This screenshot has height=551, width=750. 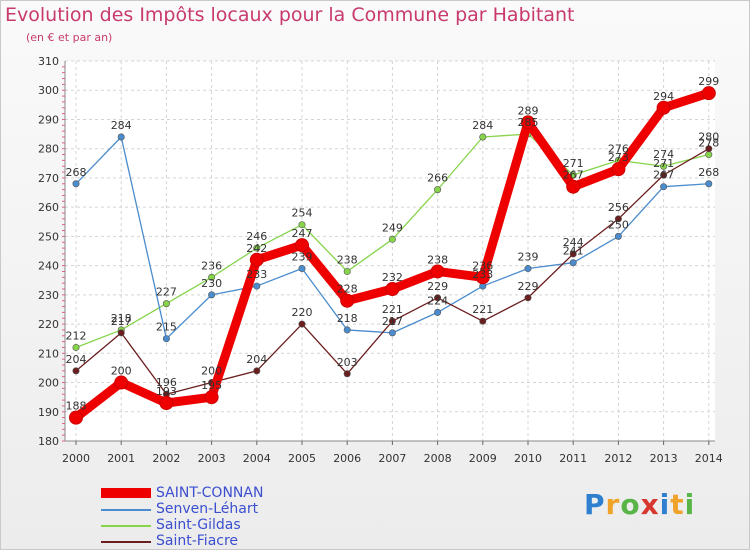 What do you see at coordinates (573, 458) in the screenshot?
I see `x-tick-label: 2011` at bounding box center [573, 458].